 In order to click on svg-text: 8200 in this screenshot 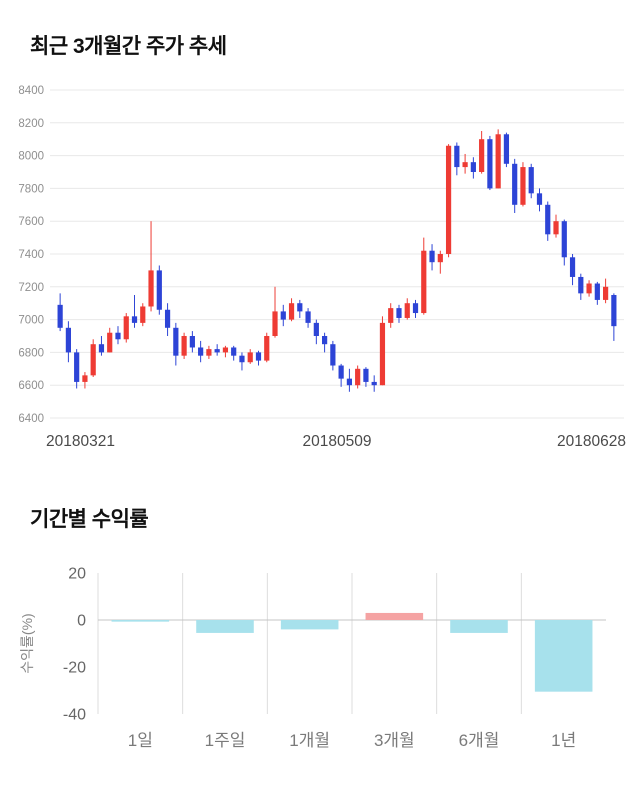, I will do `click(31, 124)`.